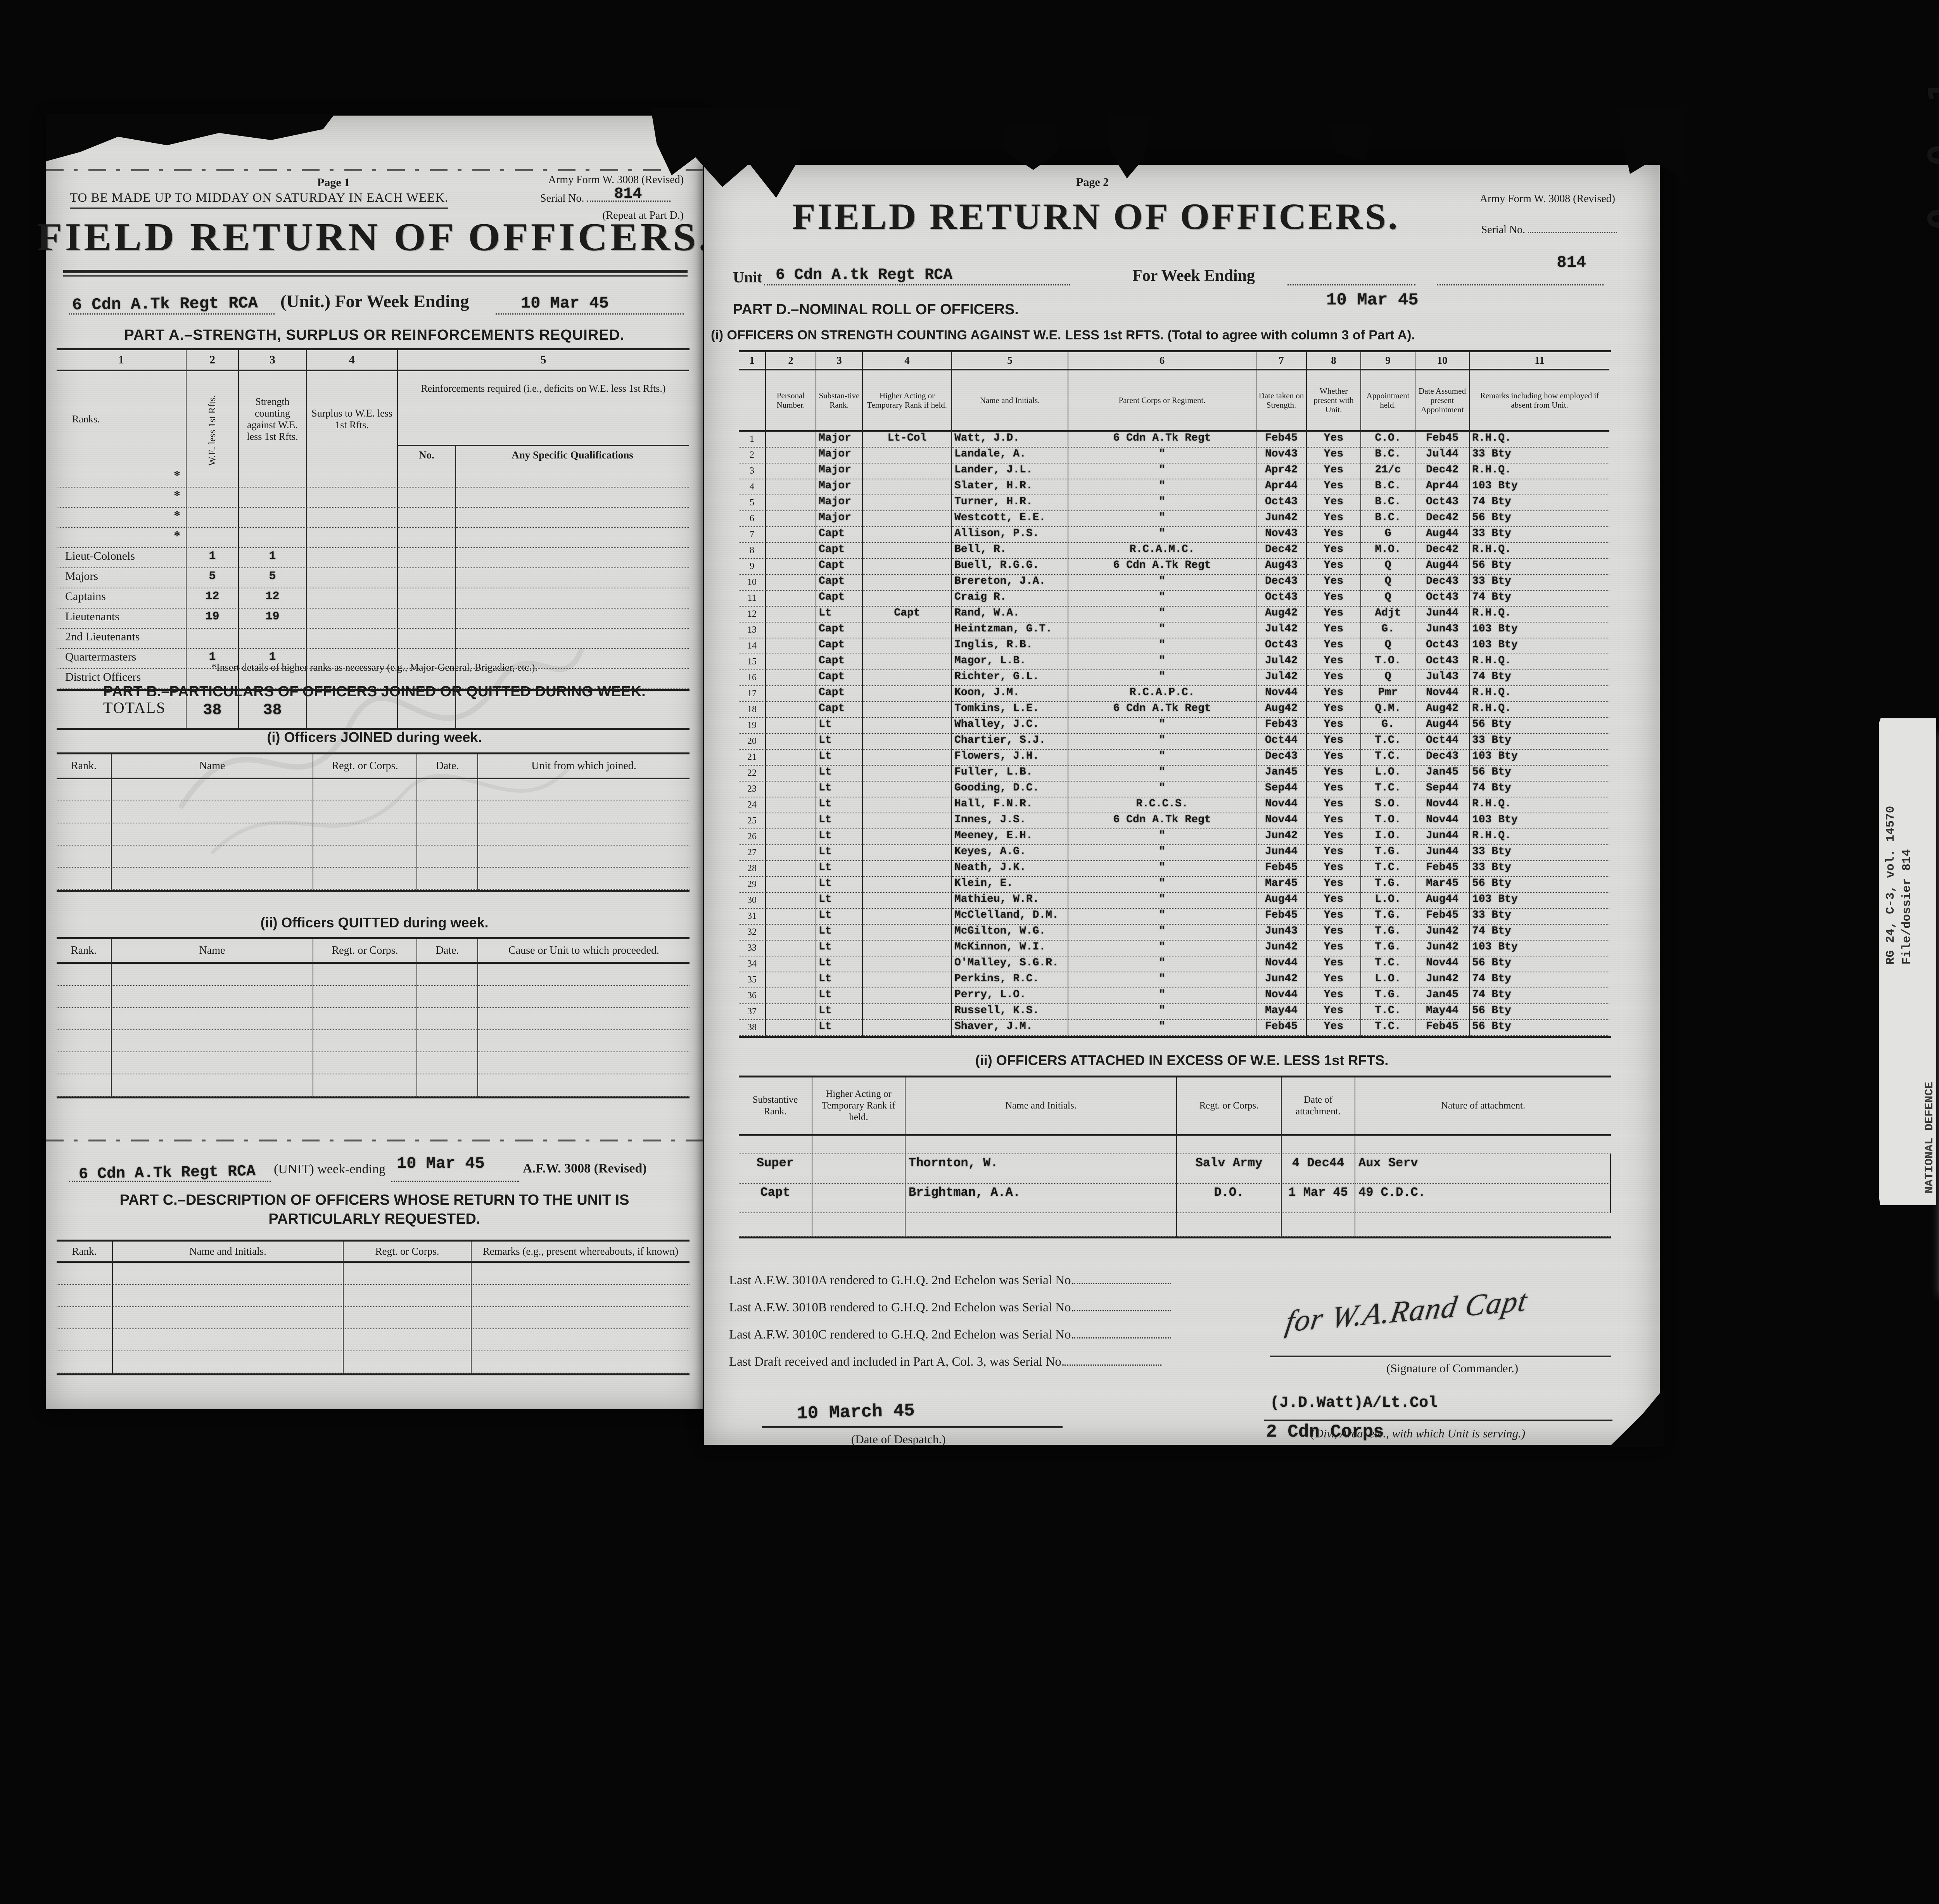 This screenshot has width=1939, height=1904. What do you see at coordinates (565, 303) in the screenshot?
I see `week-ending-value: 10 Mar 45` at bounding box center [565, 303].